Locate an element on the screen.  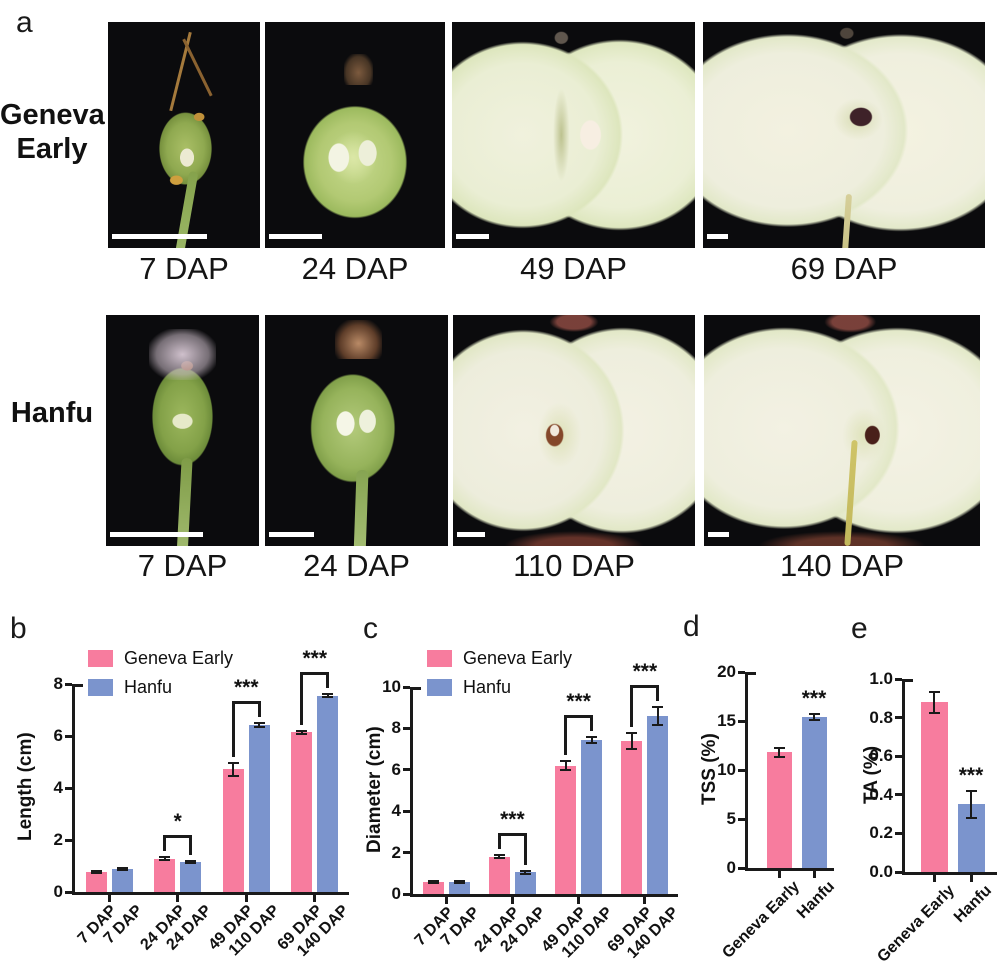
bar-hanfu-hanfu is located at coordinates (814, 792).